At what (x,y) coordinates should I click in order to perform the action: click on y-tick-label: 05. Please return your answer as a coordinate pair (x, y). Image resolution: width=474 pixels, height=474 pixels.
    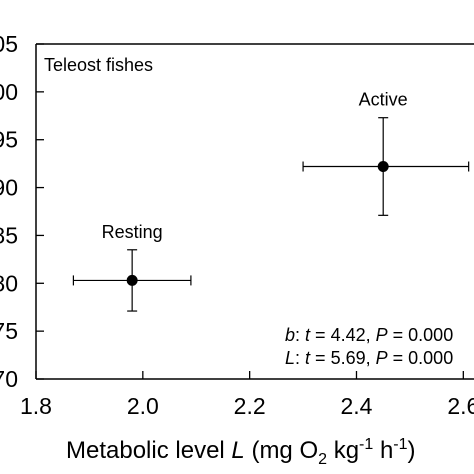
    Looking at the image, I should click on (9, 44).